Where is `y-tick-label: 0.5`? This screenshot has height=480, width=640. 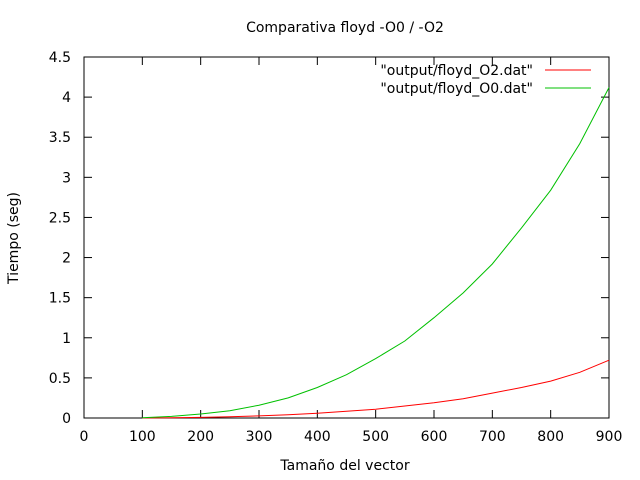
y-tick-label: 0.5 is located at coordinates (60, 379).